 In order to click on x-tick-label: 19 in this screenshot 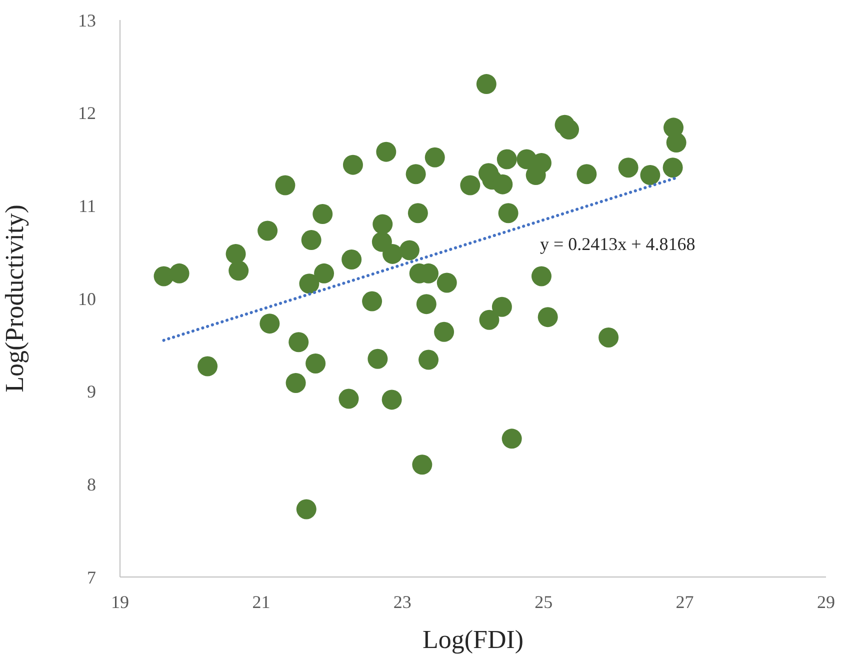, I will do `click(120, 602)`.